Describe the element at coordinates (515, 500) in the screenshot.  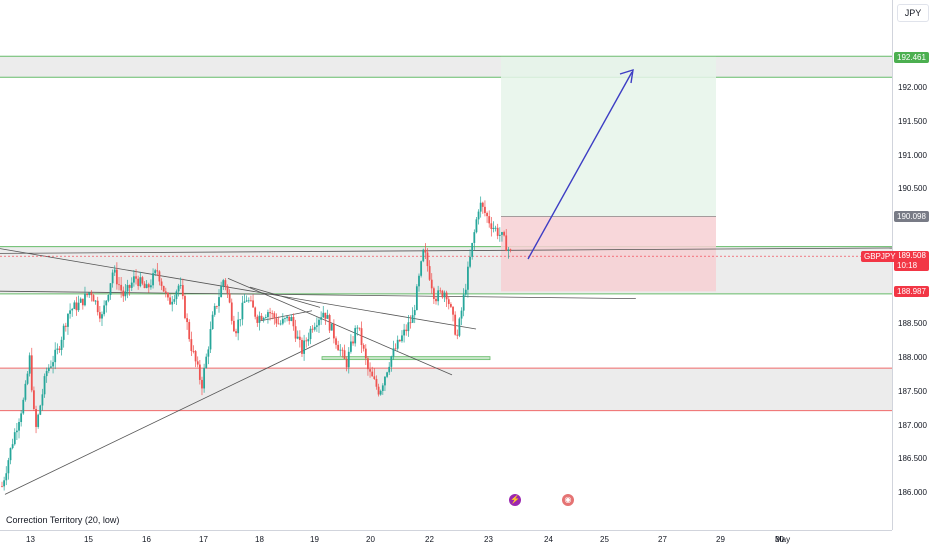
I see `lightning-event-icon: ⚡` at that location.